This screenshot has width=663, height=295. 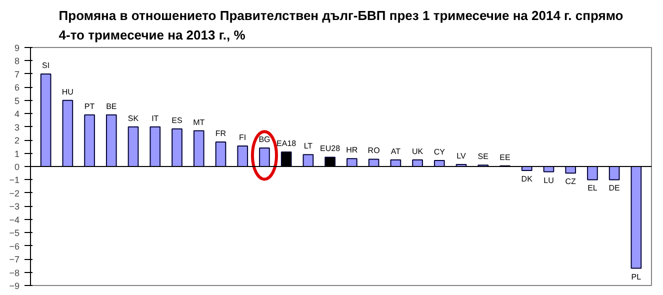 I want to click on y-tick-label: 1, so click(x=17, y=153).